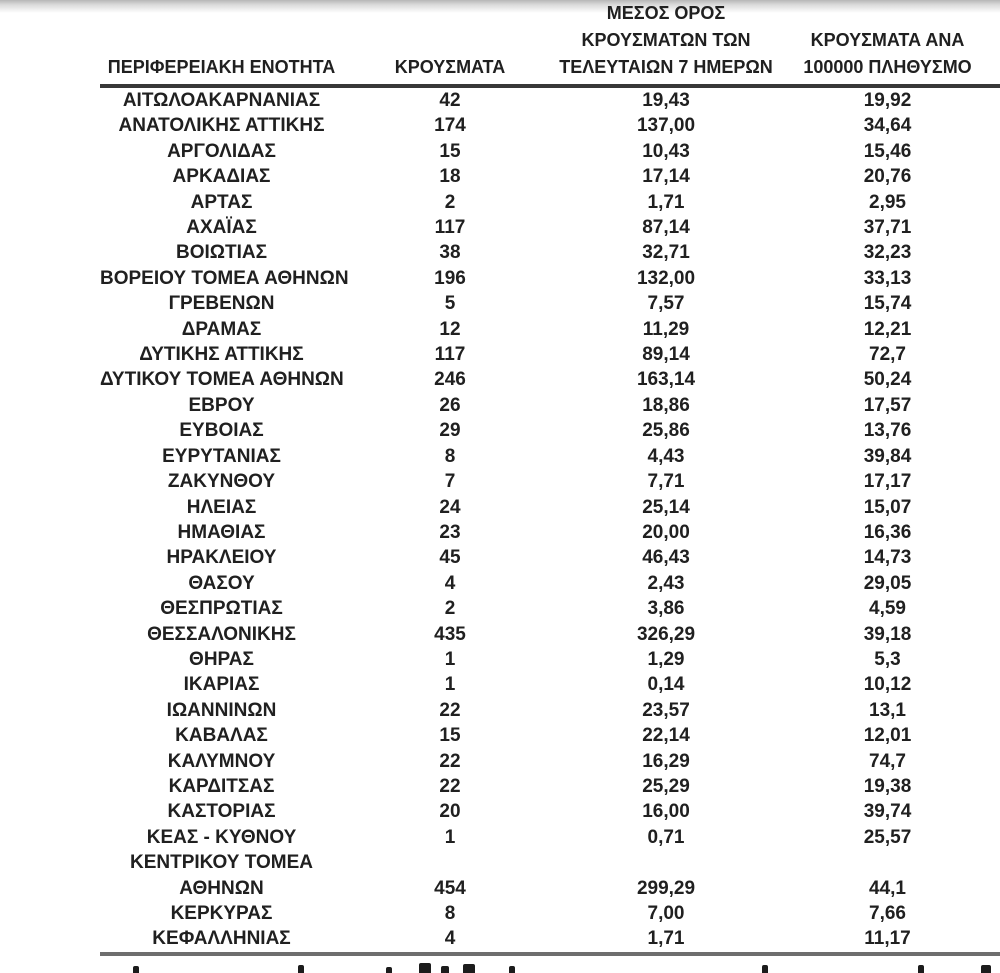 The width and height of the screenshot is (1000, 973). What do you see at coordinates (550, 837) in the screenshot?
I see `table-row: ΚΕΑΣ - ΚΥΘΝΟΥ 1 0,71 25,57` at bounding box center [550, 837].